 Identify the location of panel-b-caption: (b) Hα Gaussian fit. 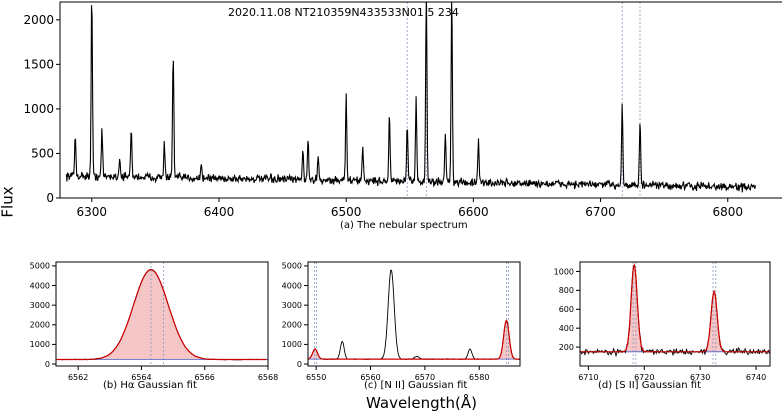
(150, 385).